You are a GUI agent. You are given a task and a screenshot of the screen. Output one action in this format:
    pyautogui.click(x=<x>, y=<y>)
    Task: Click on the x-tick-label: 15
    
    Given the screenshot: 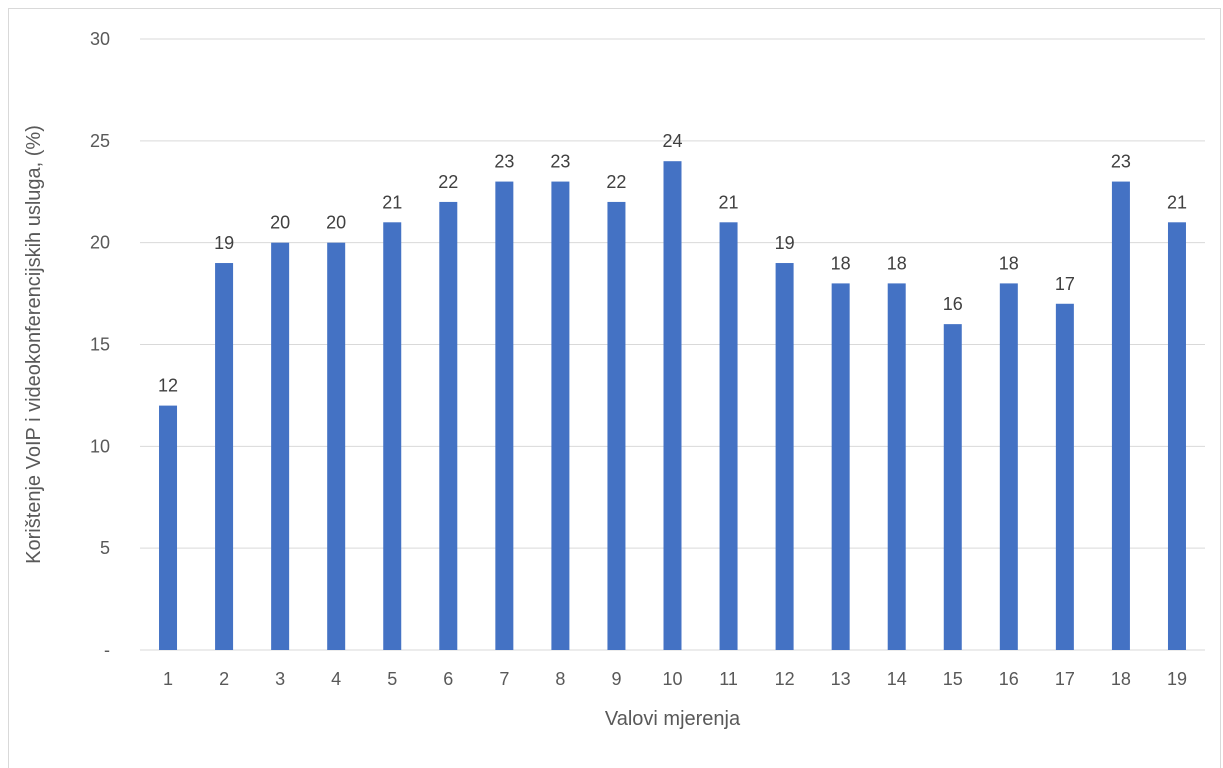 What is the action you would take?
    pyautogui.click(x=953, y=679)
    